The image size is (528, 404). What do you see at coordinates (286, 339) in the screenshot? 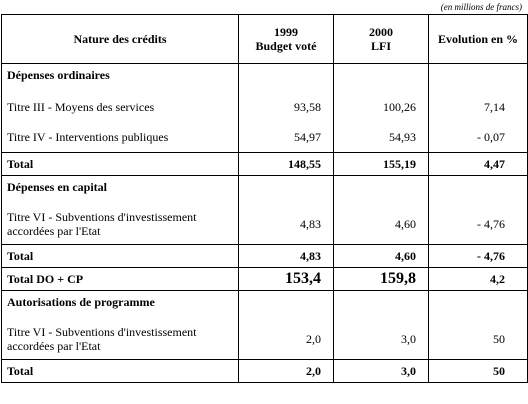
I see `value-1999: 2,0` at bounding box center [286, 339].